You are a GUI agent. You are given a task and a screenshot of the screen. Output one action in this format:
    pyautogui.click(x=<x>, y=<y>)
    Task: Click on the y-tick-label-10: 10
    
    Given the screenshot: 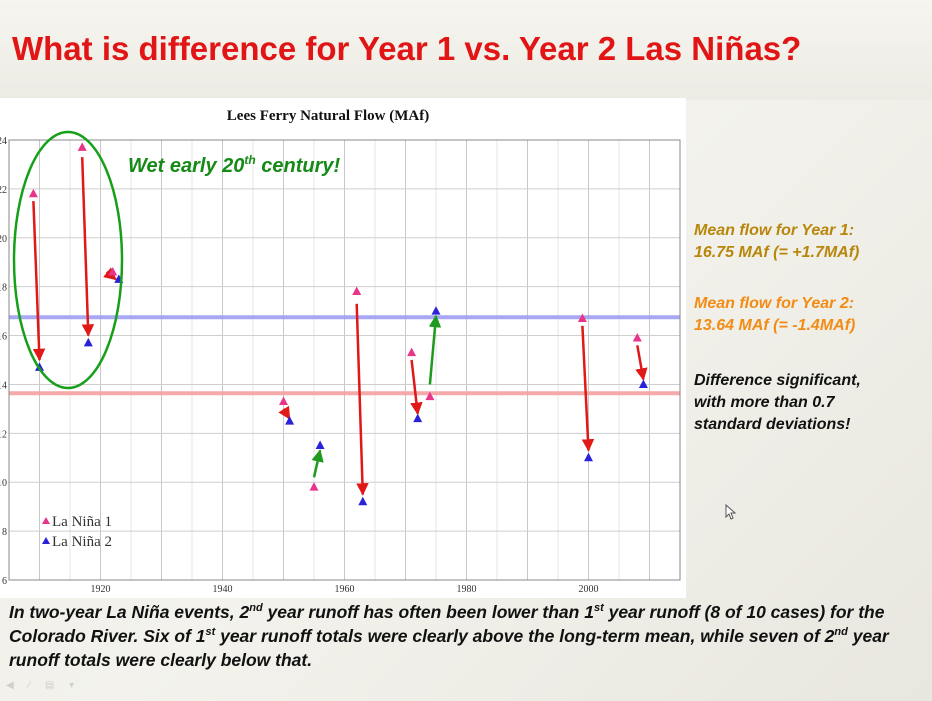 What is the action you would take?
    pyautogui.click(x=3, y=483)
    